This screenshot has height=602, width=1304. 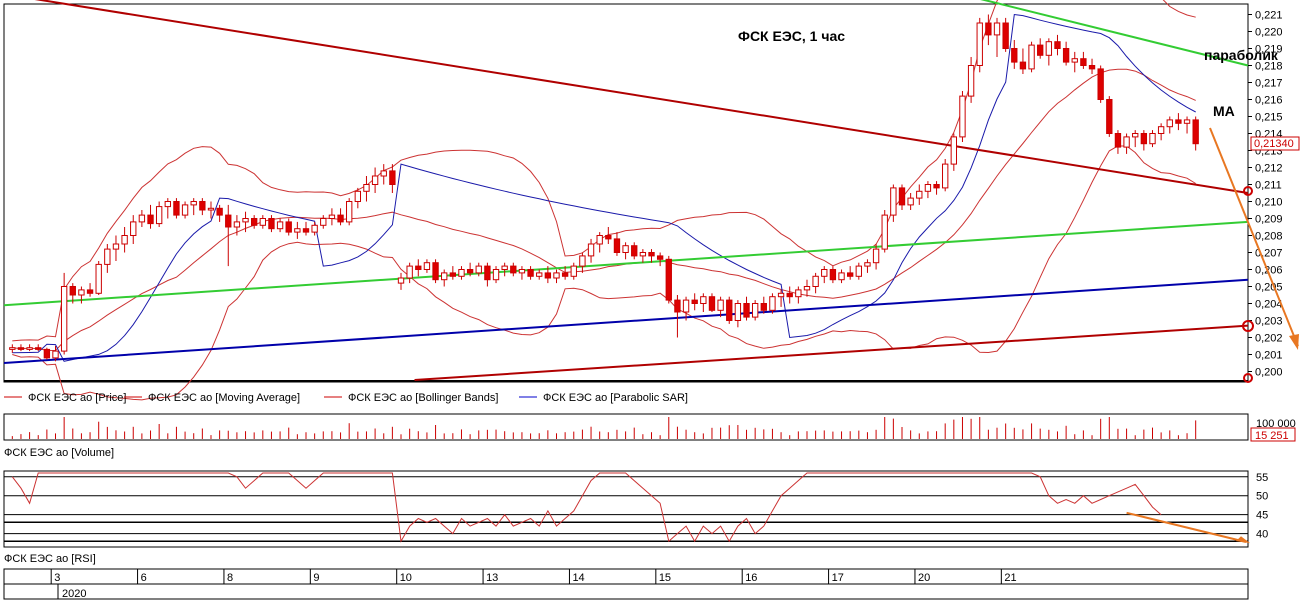 I want to click on forecast-arrowhead-rsi, so click(x=1243, y=540).